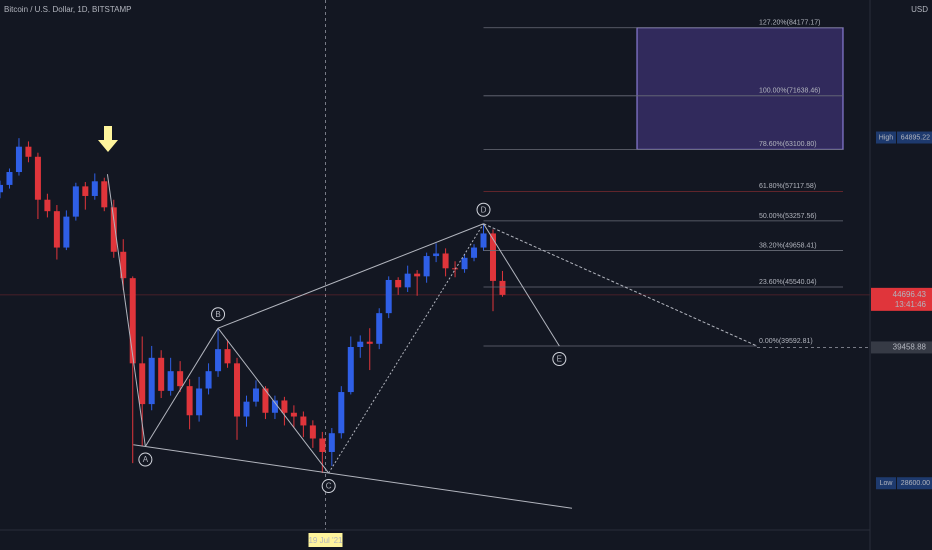 The width and height of the screenshot is (932, 550). I want to click on fib-label: 0.00%(39592.81), so click(786, 341).